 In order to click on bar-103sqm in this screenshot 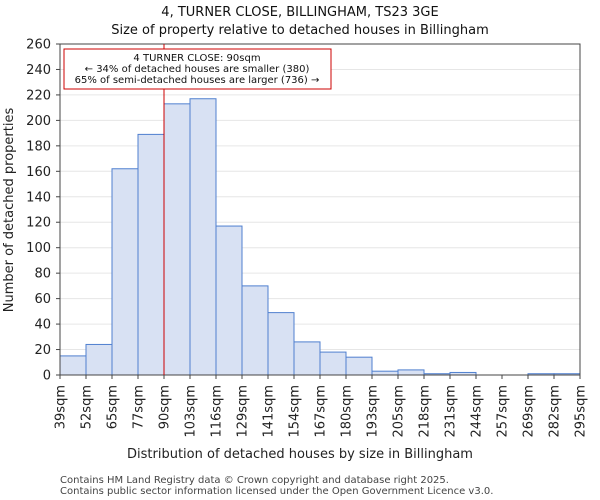, I will do `click(203, 237)`.